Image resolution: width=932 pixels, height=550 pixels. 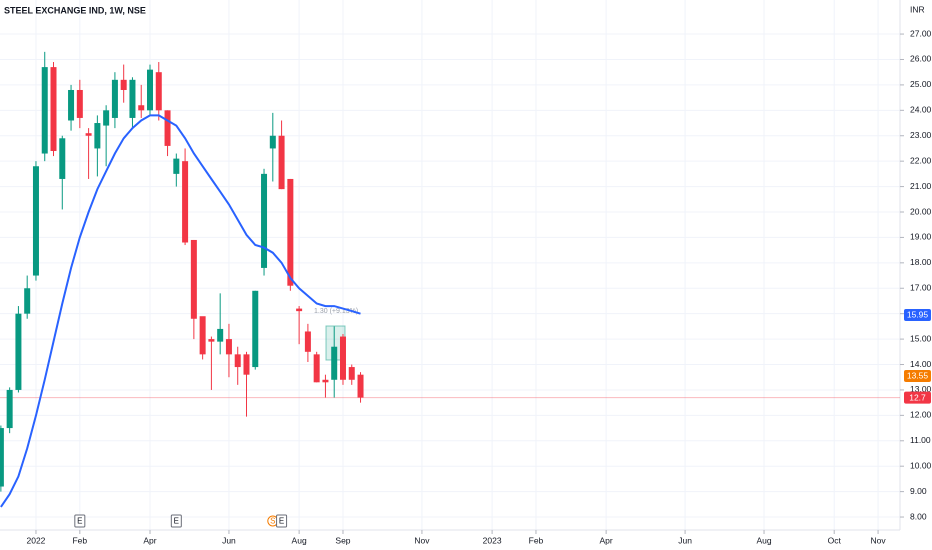 What do you see at coordinates (336, 311) in the screenshot?
I see `measure-label: 1.30 (+9.13%)` at bounding box center [336, 311].